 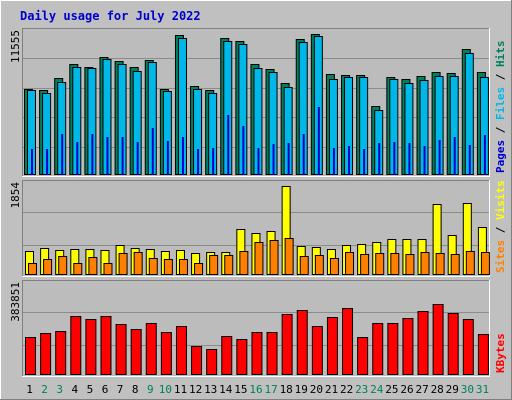 I want to click on x-tick-label: 6, so click(x=105, y=389).